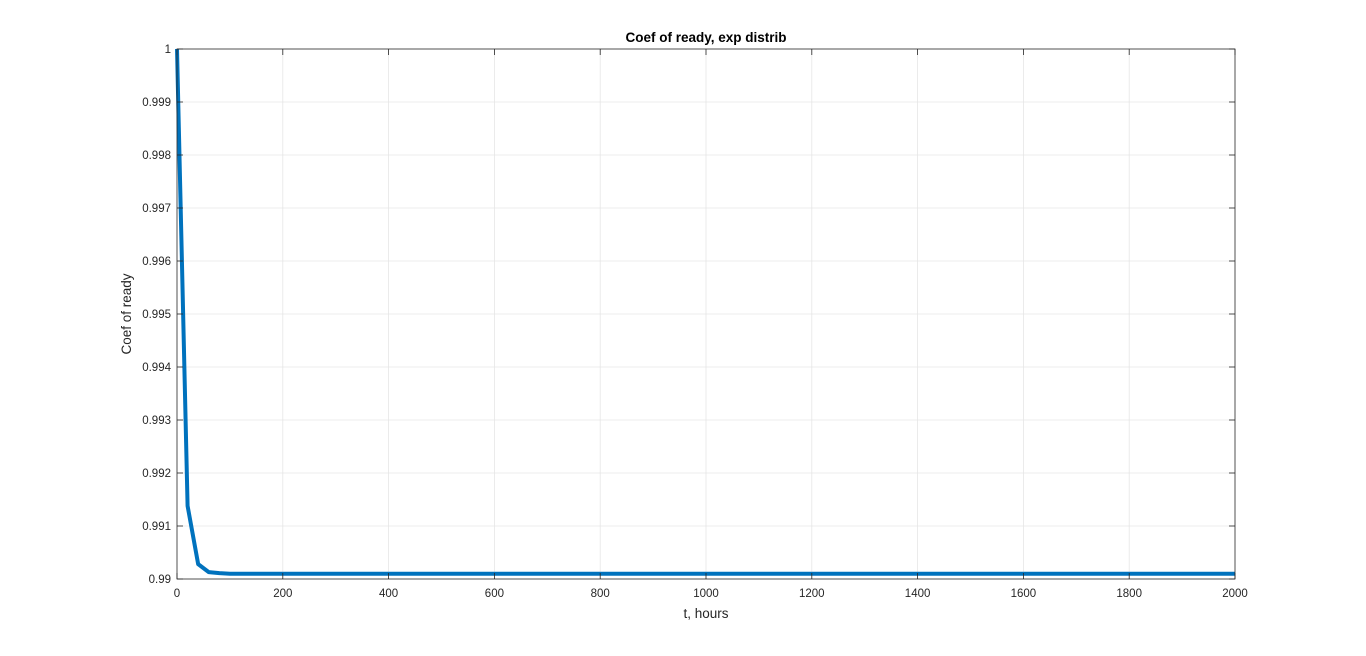 The image size is (1366, 656). What do you see at coordinates (388, 594) in the screenshot?
I see `x-tick-label: 400` at bounding box center [388, 594].